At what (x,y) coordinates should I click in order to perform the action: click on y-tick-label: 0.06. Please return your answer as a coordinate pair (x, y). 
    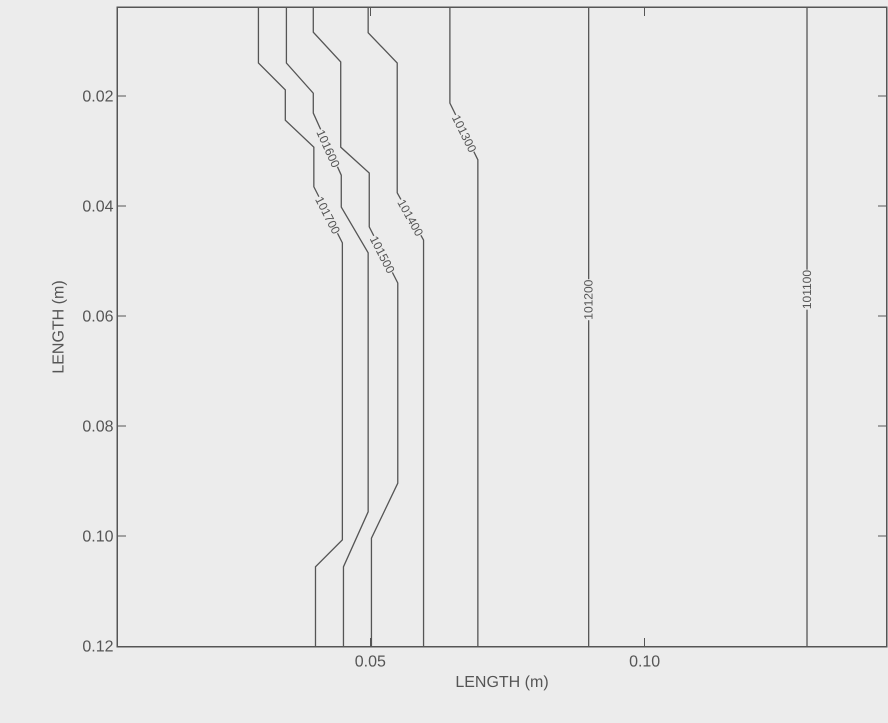
    Looking at the image, I should click on (98, 317).